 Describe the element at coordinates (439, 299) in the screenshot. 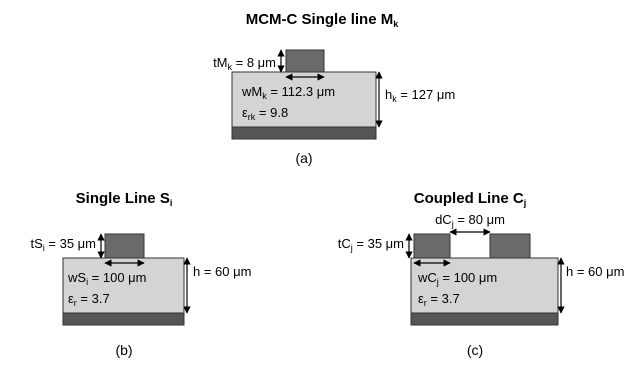

I see `eps-label-c: εr = 3.7` at that location.